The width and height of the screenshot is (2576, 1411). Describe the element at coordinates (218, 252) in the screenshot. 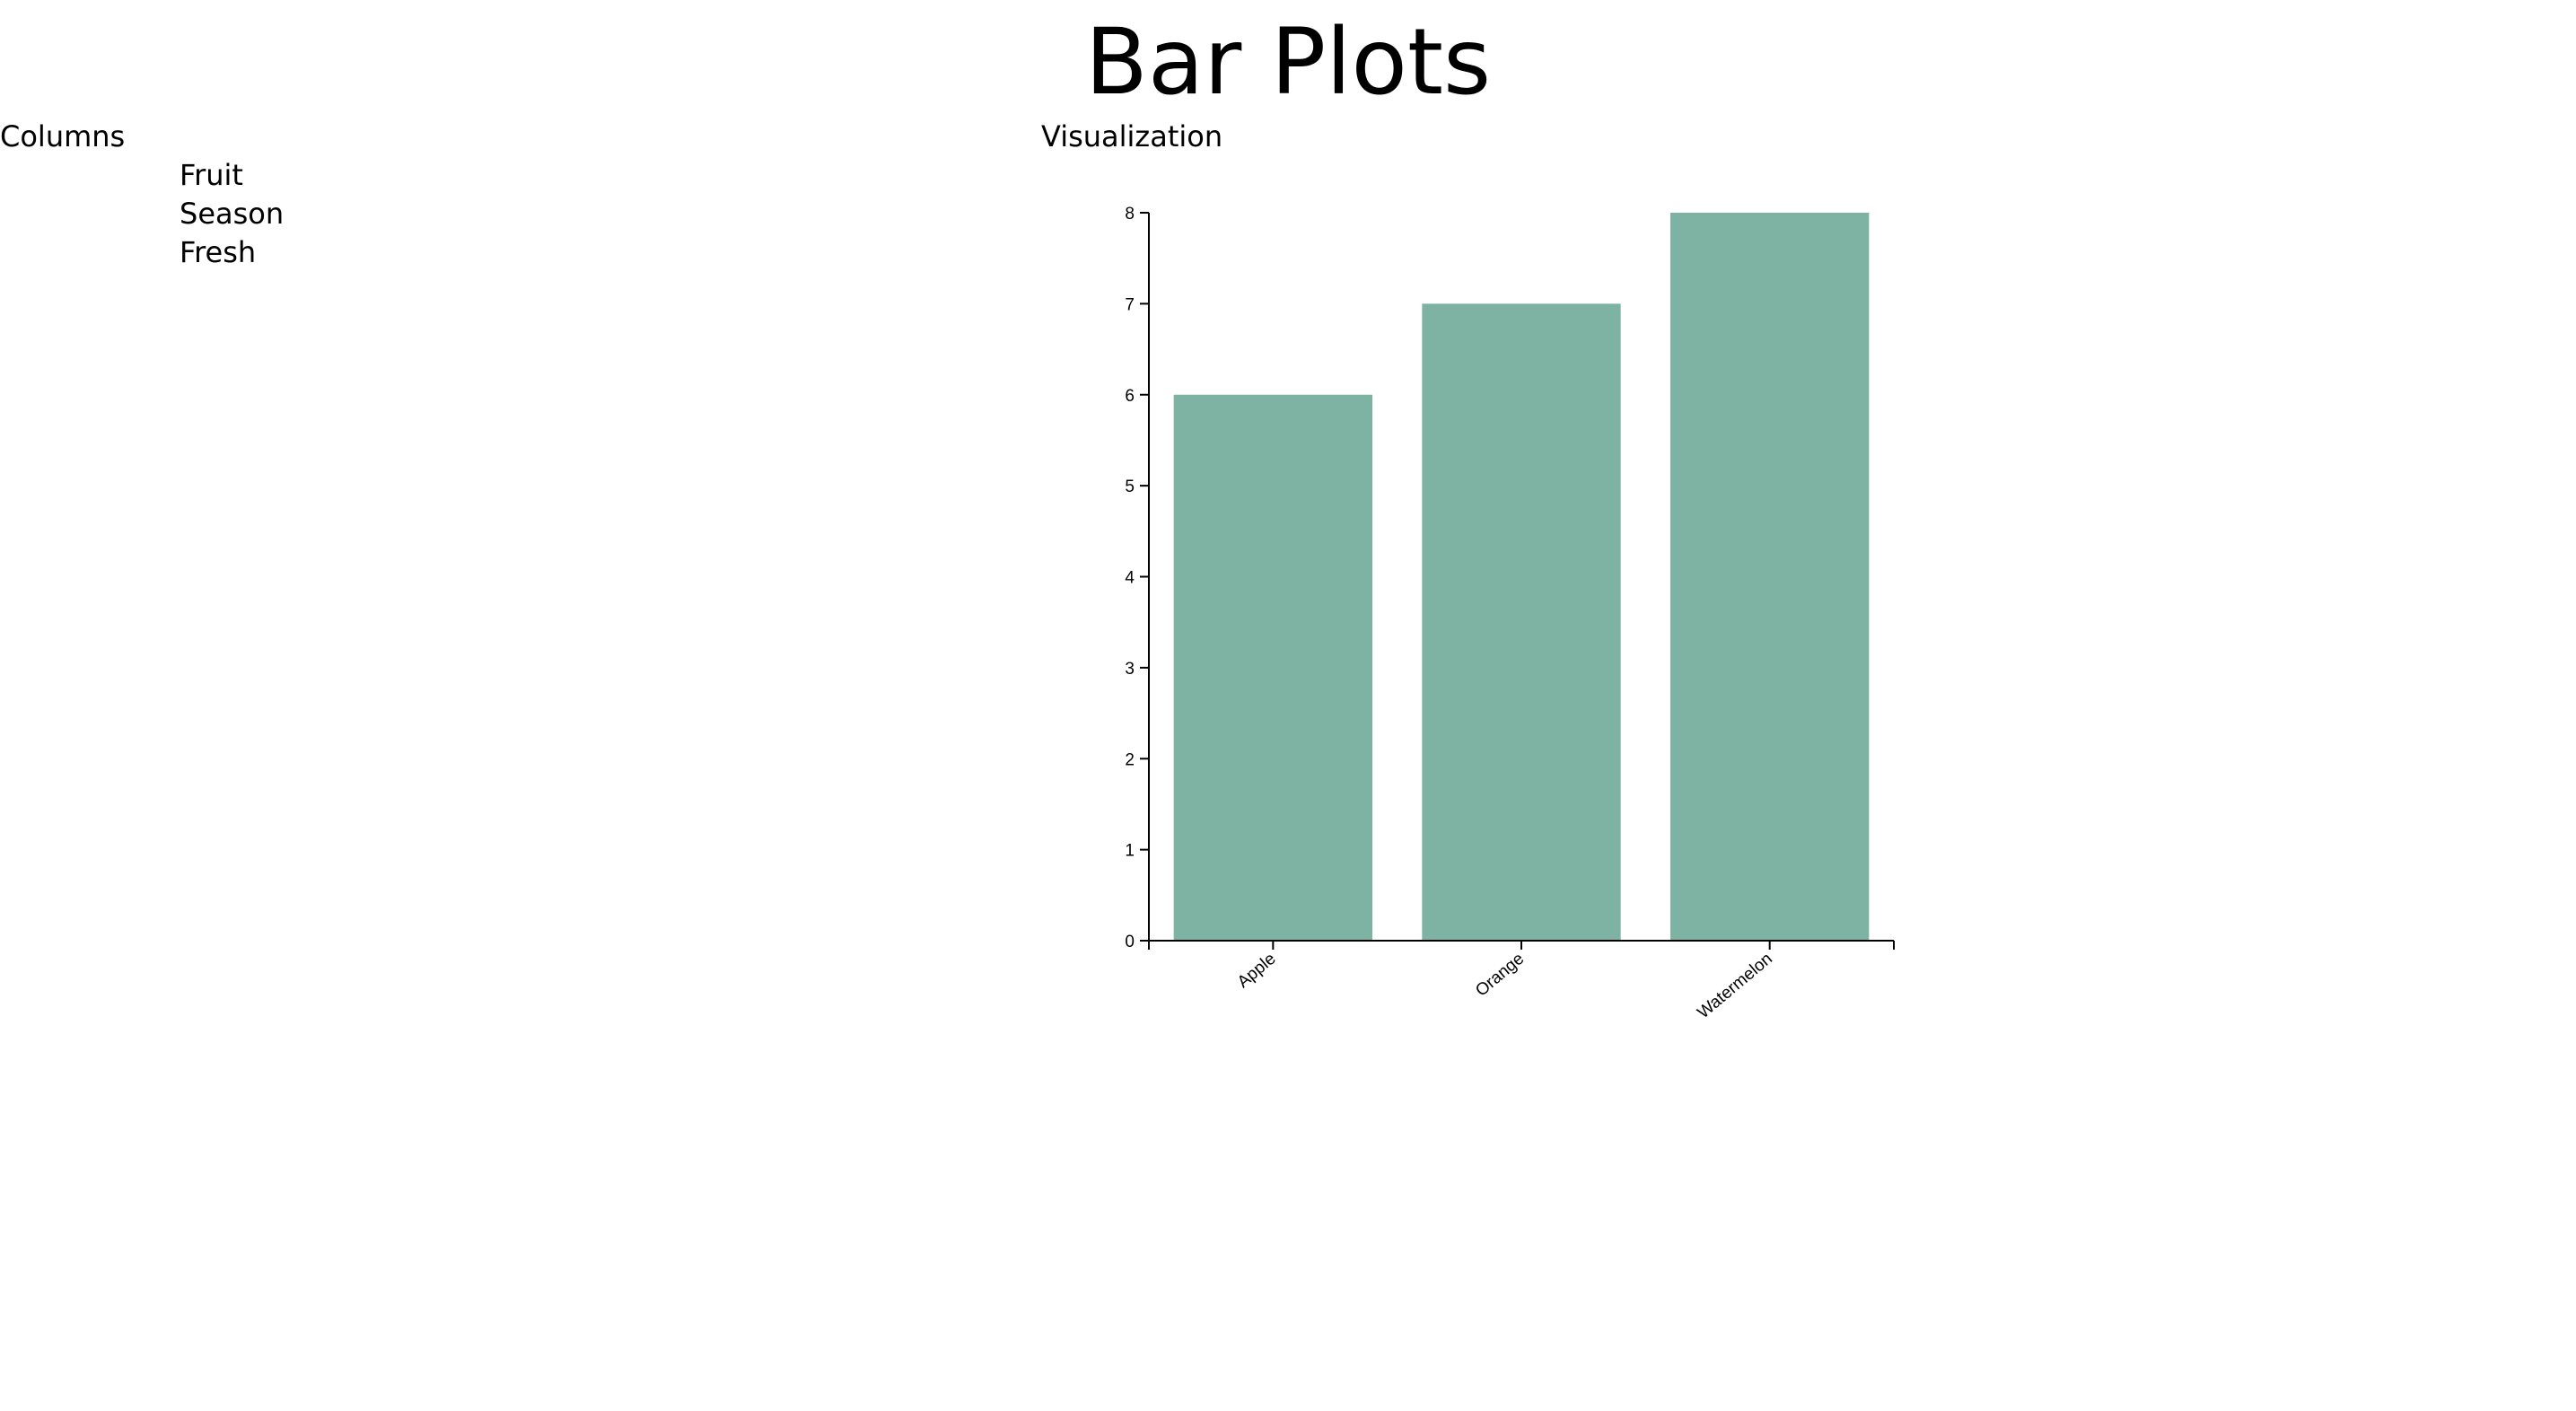

I see `column-item-fresh: Fresh` at that location.